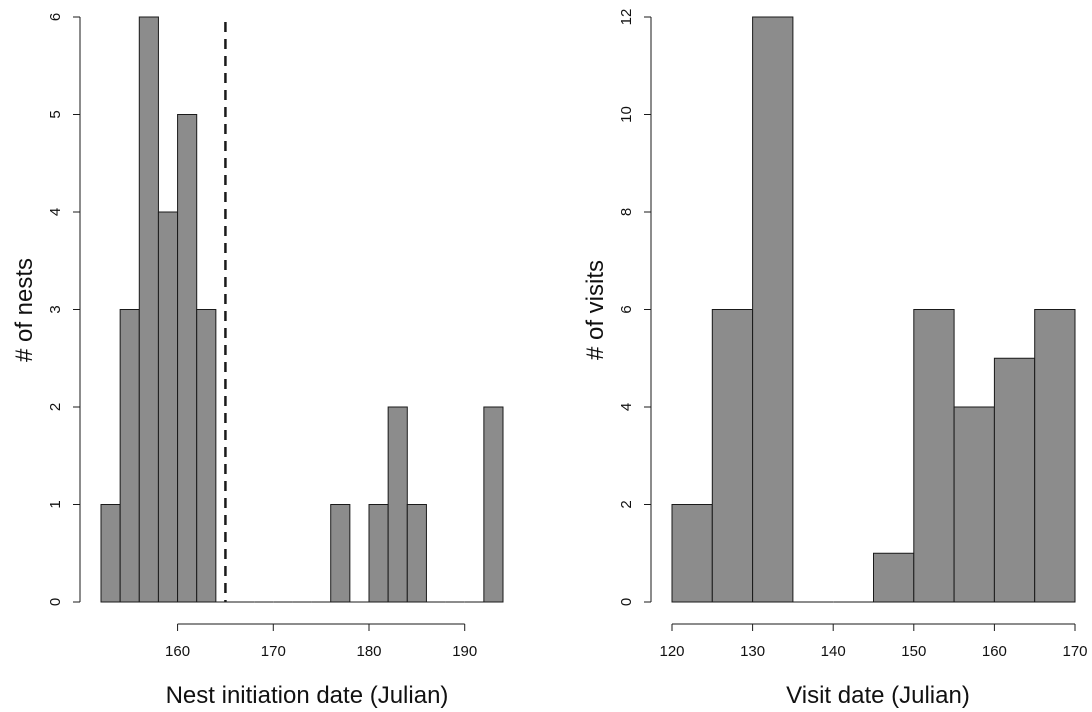 The image size is (1092, 712). Describe the element at coordinates (55, 309) in the screenshot. I see `y-tick-label: 3` at that location.